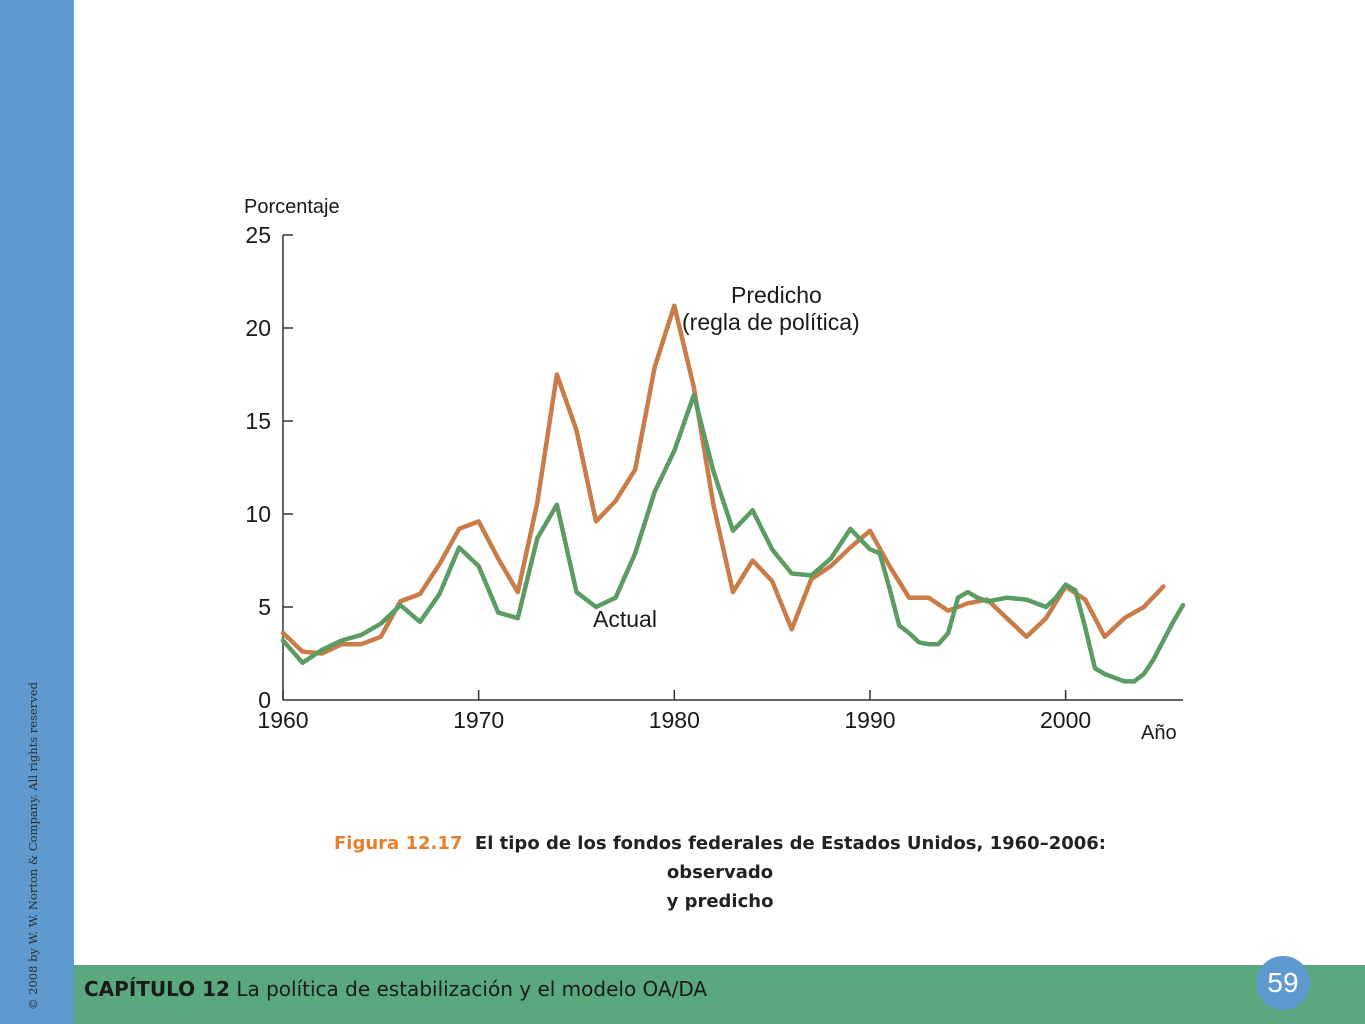  Describe the element at coordinates (719, 994) in the screenshot. I see `footer-bar` at that location.